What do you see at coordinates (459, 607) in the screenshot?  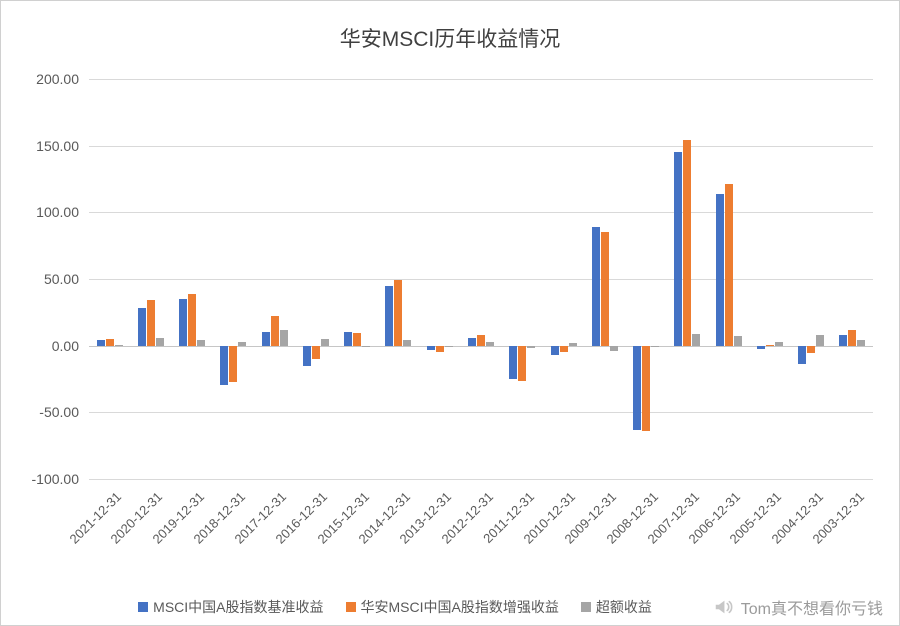 I see `legend-label-enhanced: 华安MSCI中国A股指数增强收益` at bounding box center [459, 607].